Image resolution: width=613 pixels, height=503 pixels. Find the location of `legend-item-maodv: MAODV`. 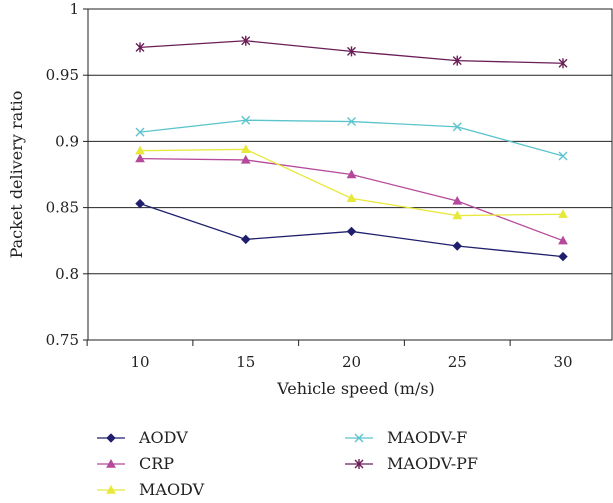

legend-item-maodv: MAODV is located at coordinates (151, 489).